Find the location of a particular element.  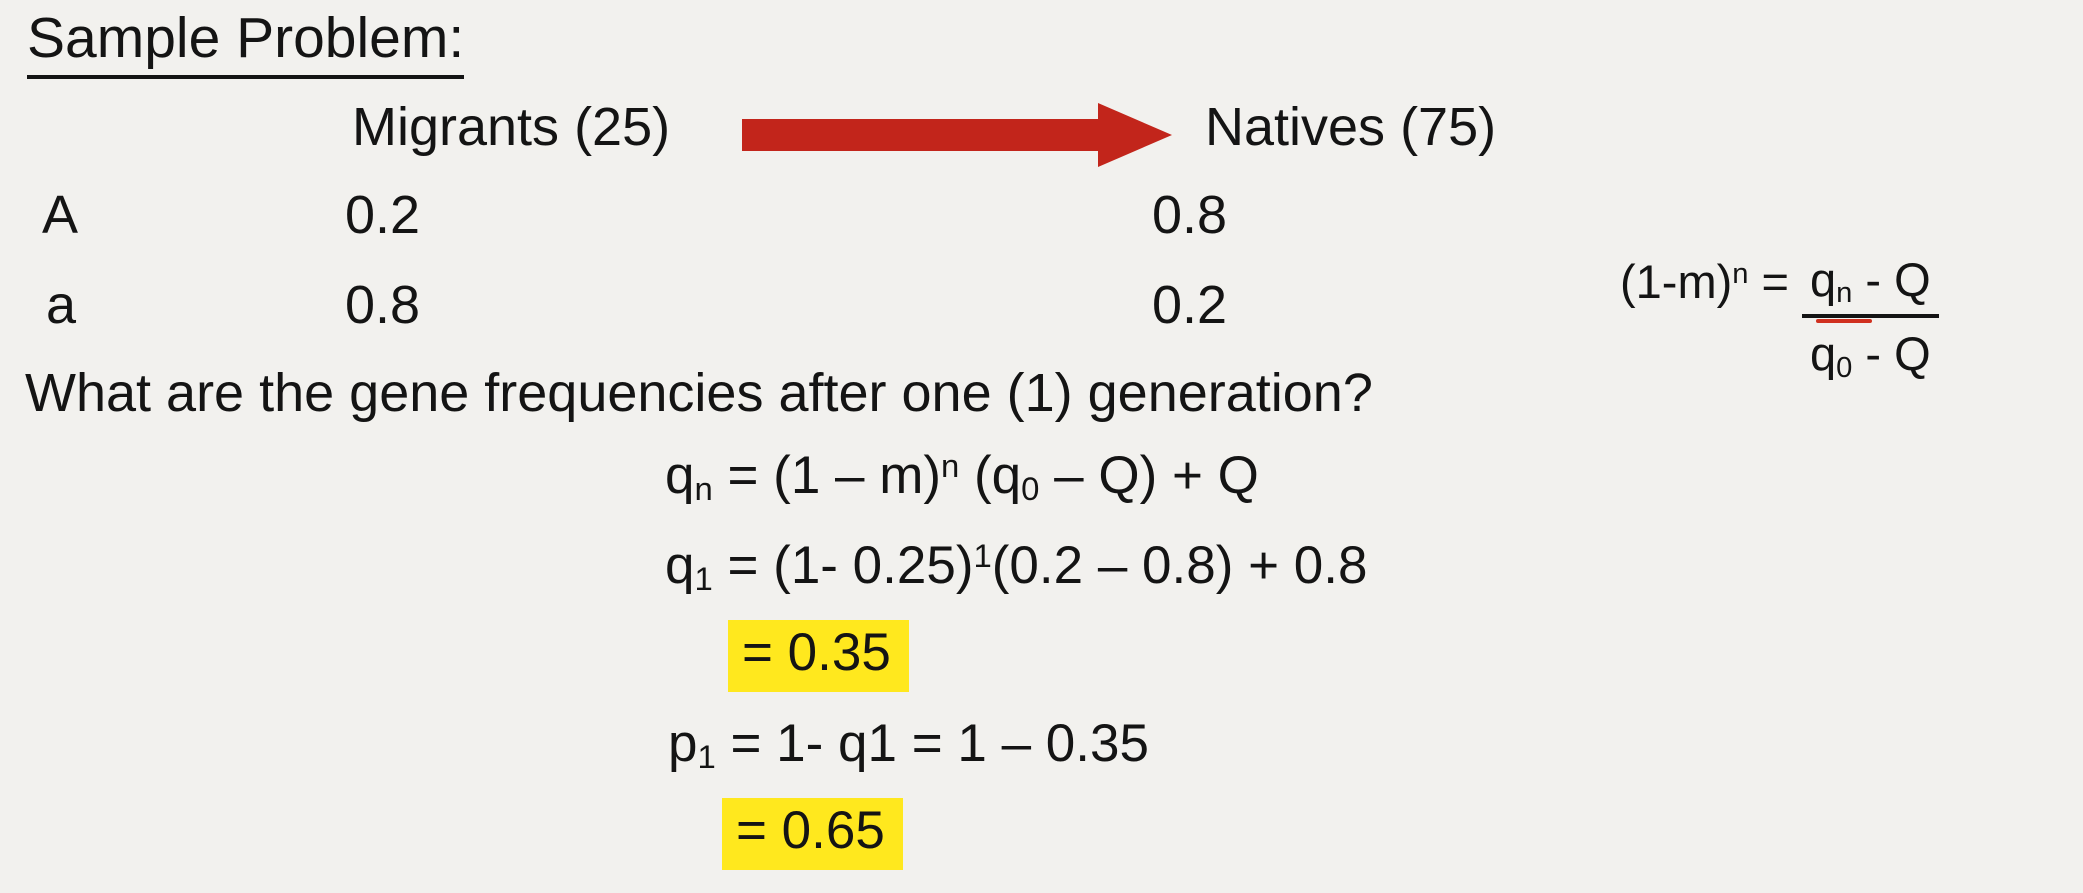

side-formula-lhs: (1-m)n = is located at coordinates (1711, 281).